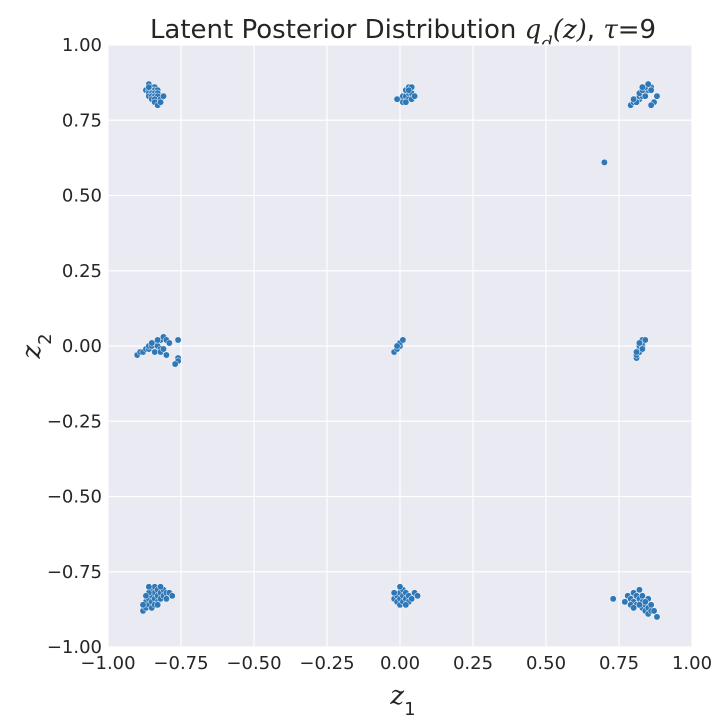 Image resolution: width=720 pixels, height=720 pixels. I want to click on y-tick-label: −0.25, so click(74, 421).